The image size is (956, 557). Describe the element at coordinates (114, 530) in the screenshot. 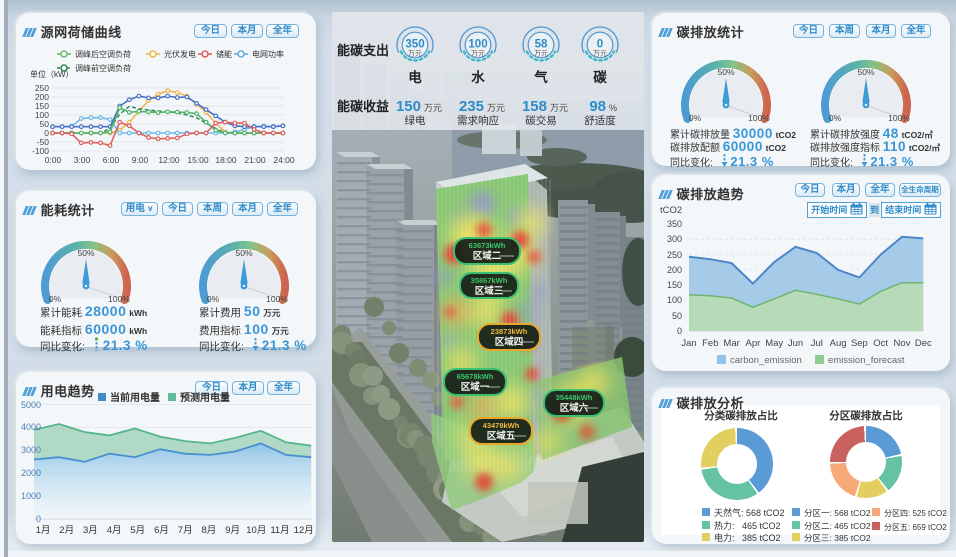

I see `svg-text: 4月` at that location.